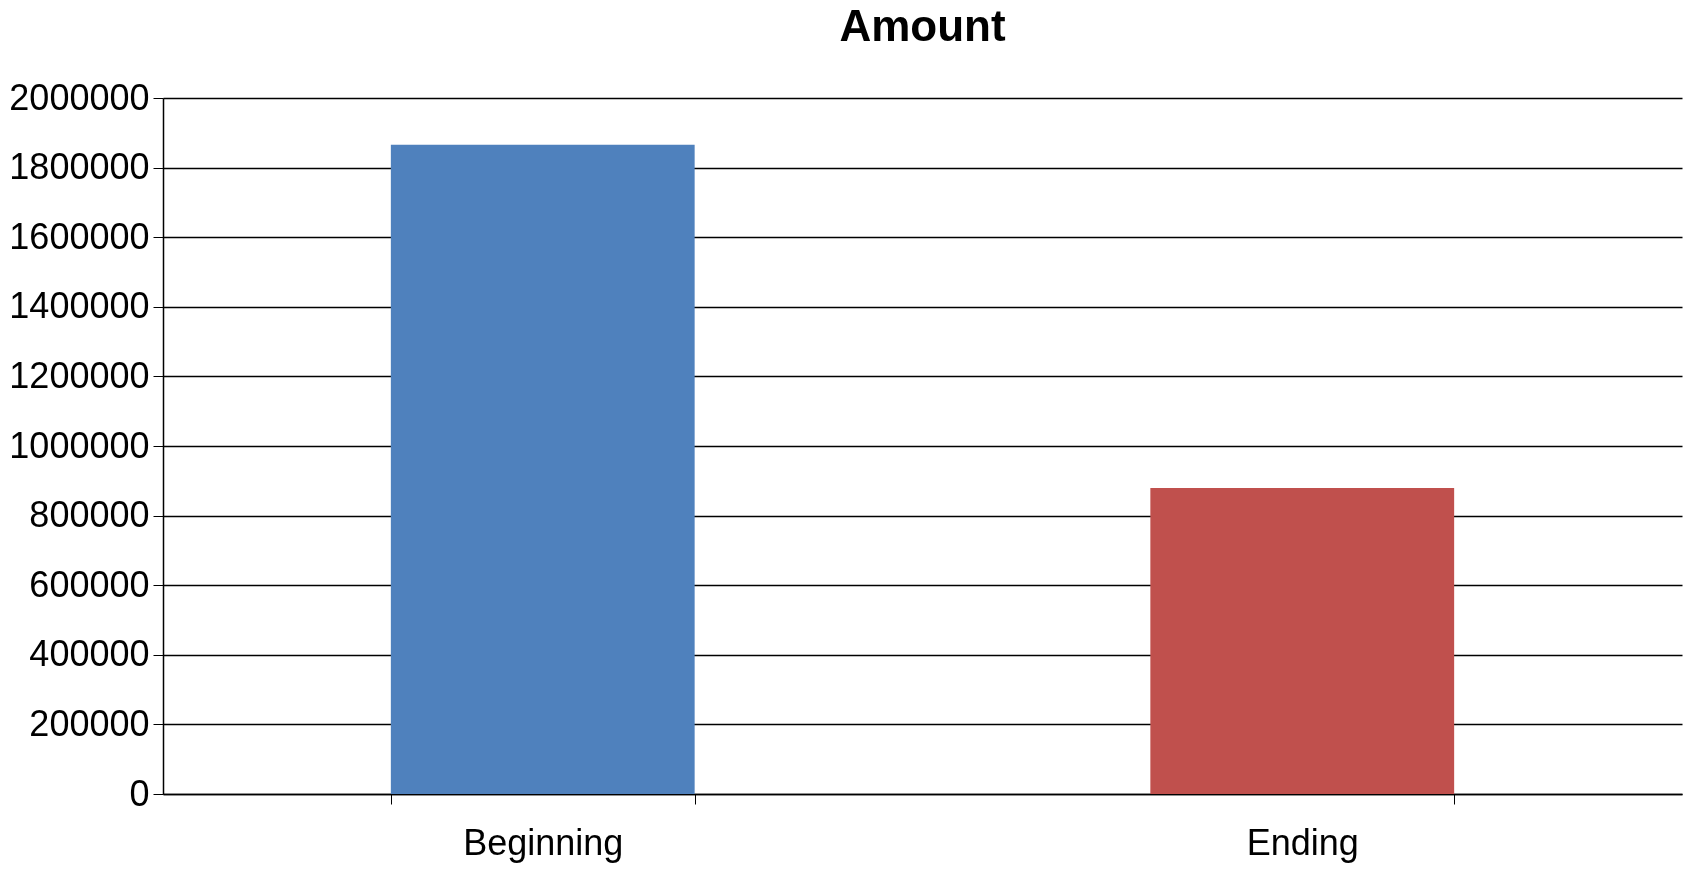 The height and width of the screenshot is (875, 1692). What do you see at coordinates (79, 375) in the screenshot?
I see `y-tick-label: 1200000` at bounding box center [79, 375].